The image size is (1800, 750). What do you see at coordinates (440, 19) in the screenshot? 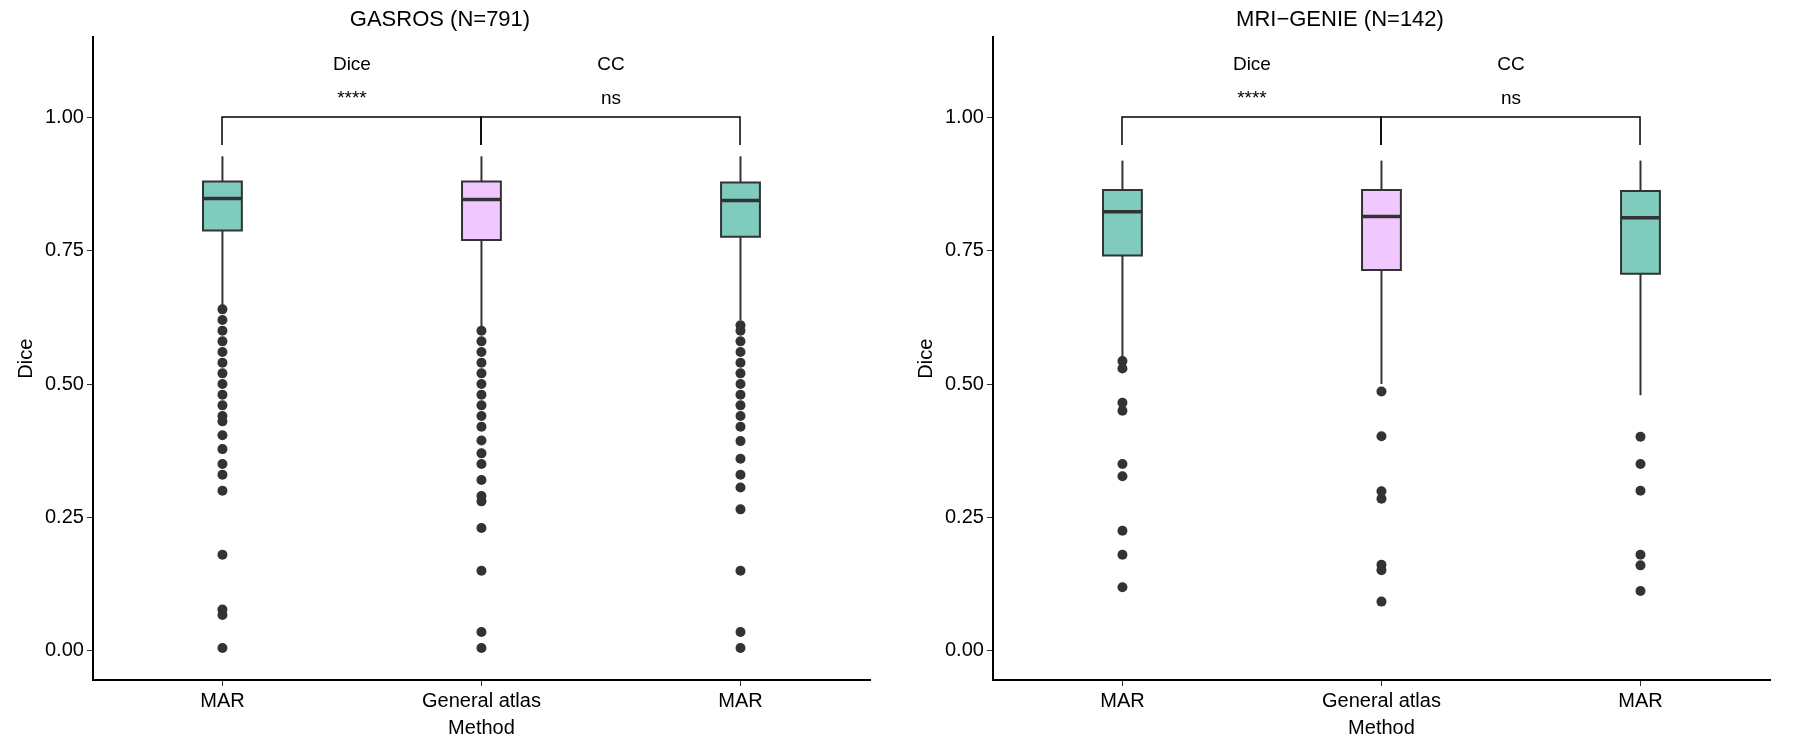
I see `chart-title: GASROS (N=791)` at bounding box center [440, 19].